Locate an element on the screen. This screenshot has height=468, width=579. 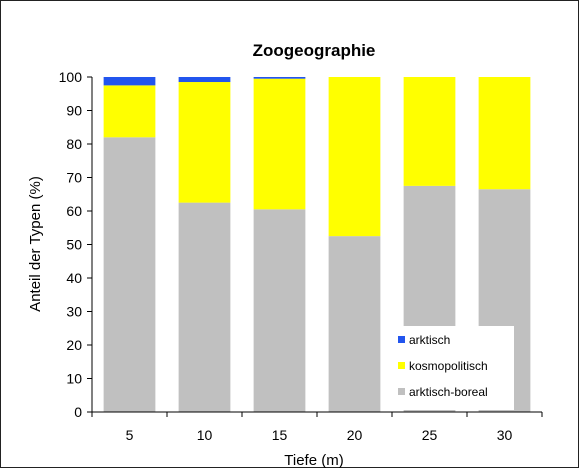
chart-title: Zoogeographie is located at coordinates (314, 50).